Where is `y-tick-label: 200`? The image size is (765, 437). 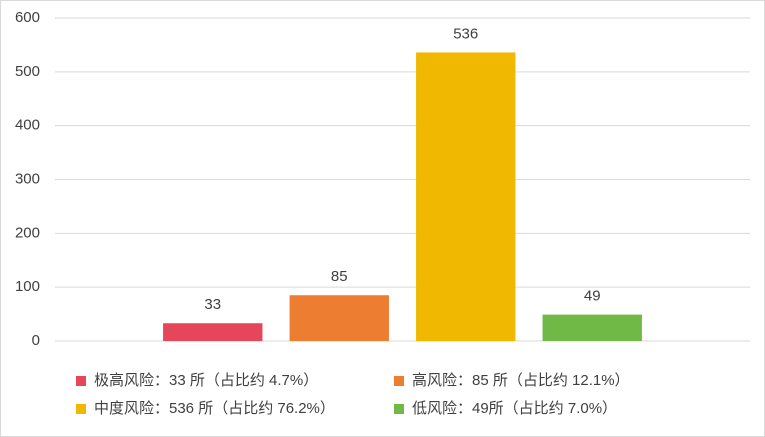 y-tick-label: 200 is located at coordinates (27, 232).